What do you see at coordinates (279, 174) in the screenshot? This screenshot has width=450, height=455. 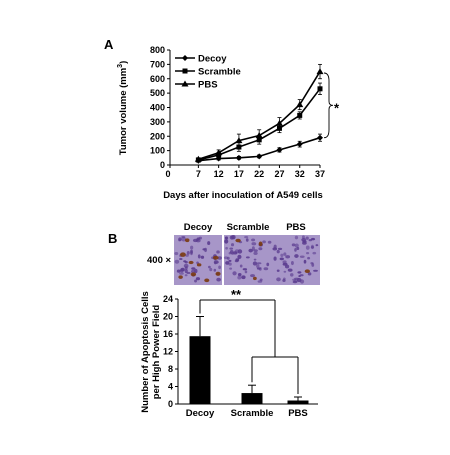 I see `x-tick-label: 27` at bounding box center [279, 174].